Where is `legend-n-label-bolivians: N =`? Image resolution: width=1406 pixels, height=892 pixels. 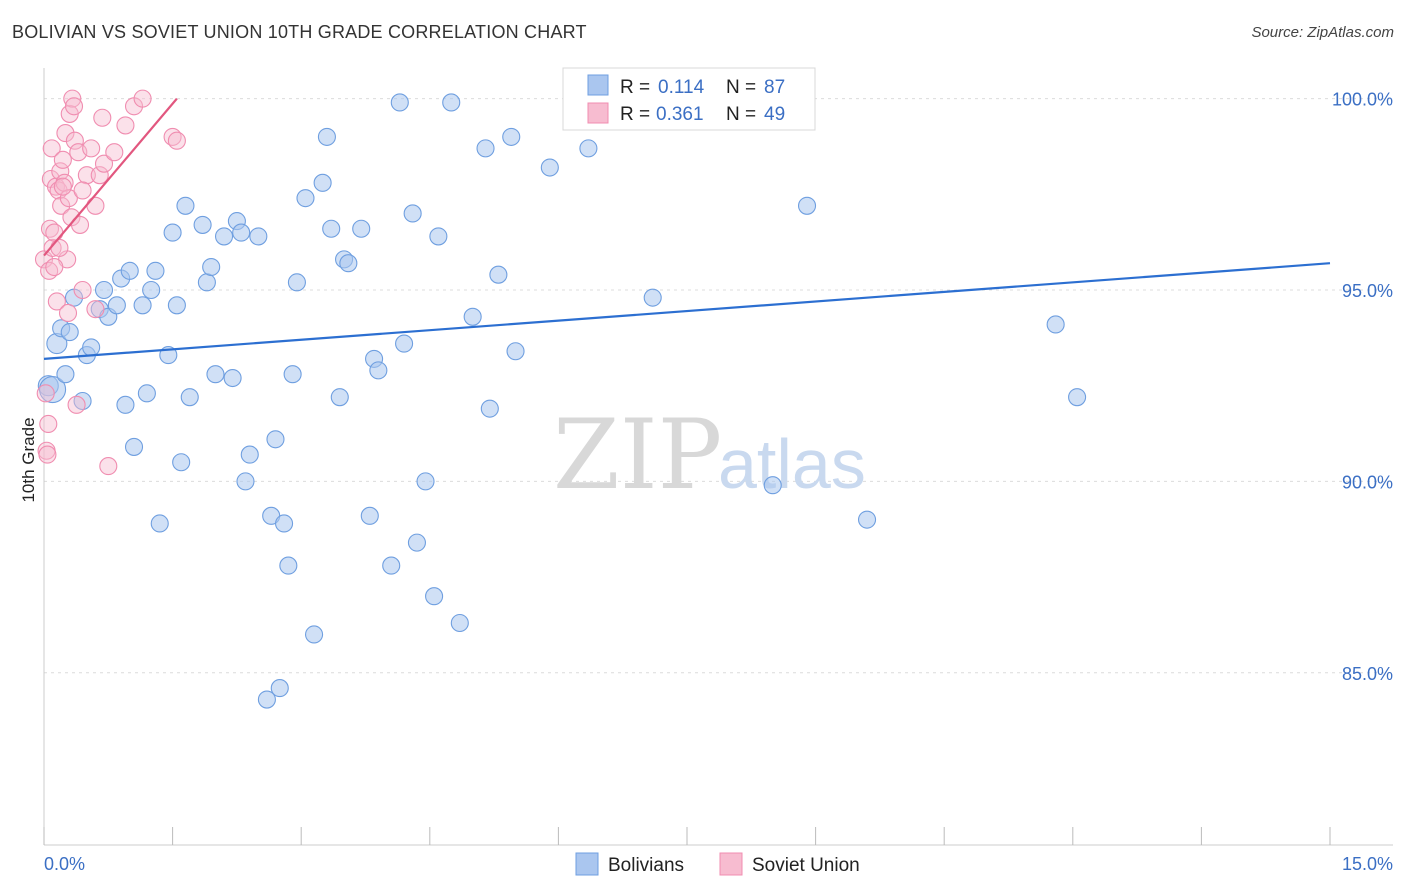 legend-n-label-bolivians: N = is located at coordinates (741, 87).